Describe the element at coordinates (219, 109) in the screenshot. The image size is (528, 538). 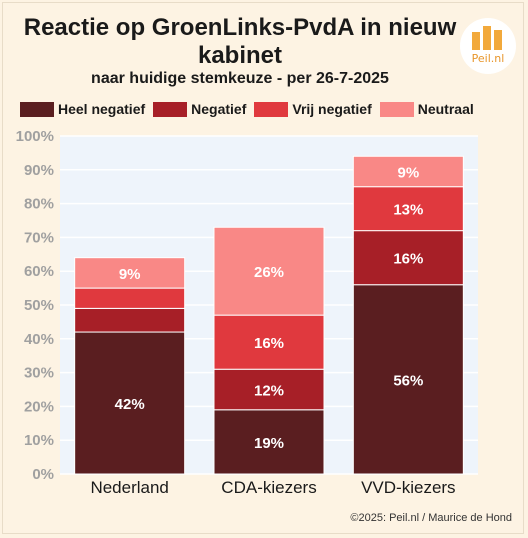
I see `legend-label: Negatief` at that location.